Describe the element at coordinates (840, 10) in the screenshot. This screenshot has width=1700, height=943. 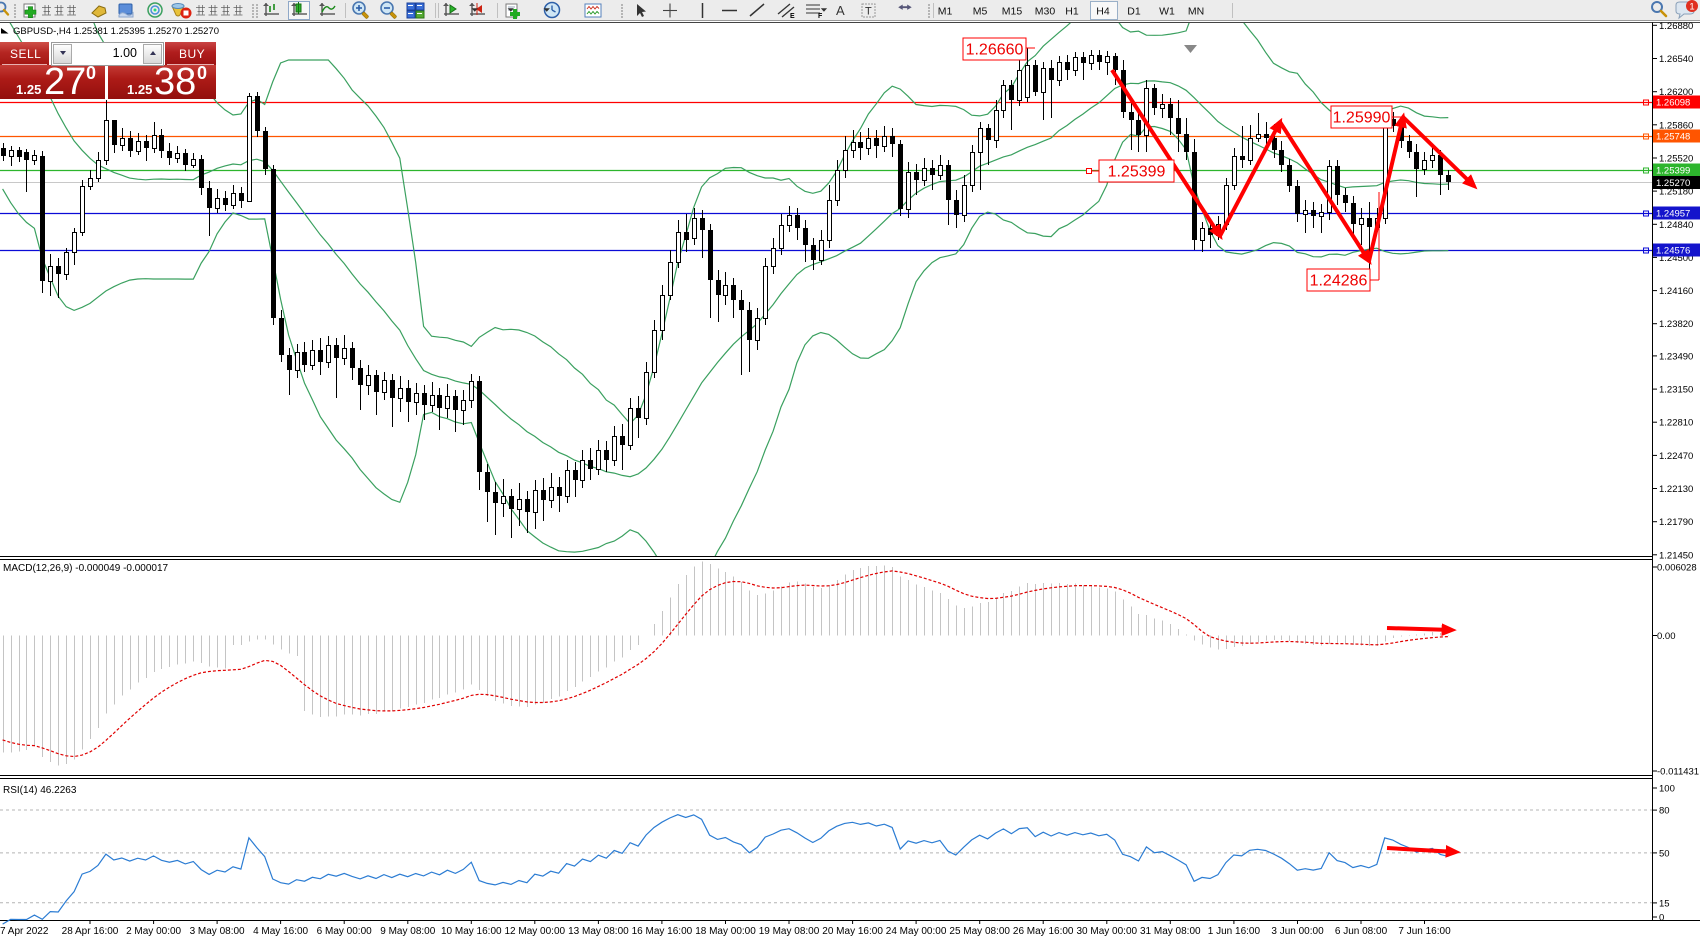
I see `svg-text: A` at that location.